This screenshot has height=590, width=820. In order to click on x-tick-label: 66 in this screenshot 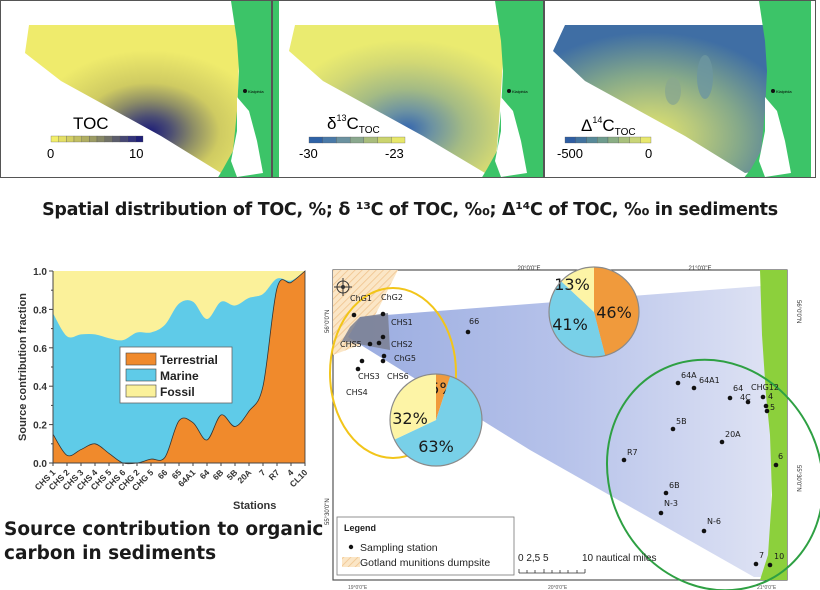, I will do `click(163, 474)`.